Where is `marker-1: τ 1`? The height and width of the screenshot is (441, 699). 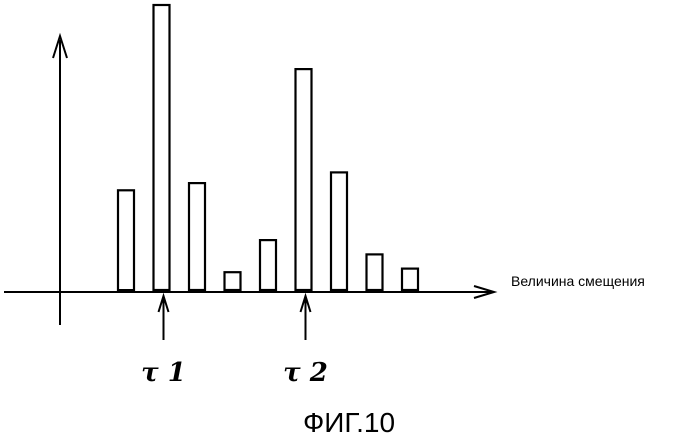
marker-1: τ 1 is located at coordinates (163, 342).